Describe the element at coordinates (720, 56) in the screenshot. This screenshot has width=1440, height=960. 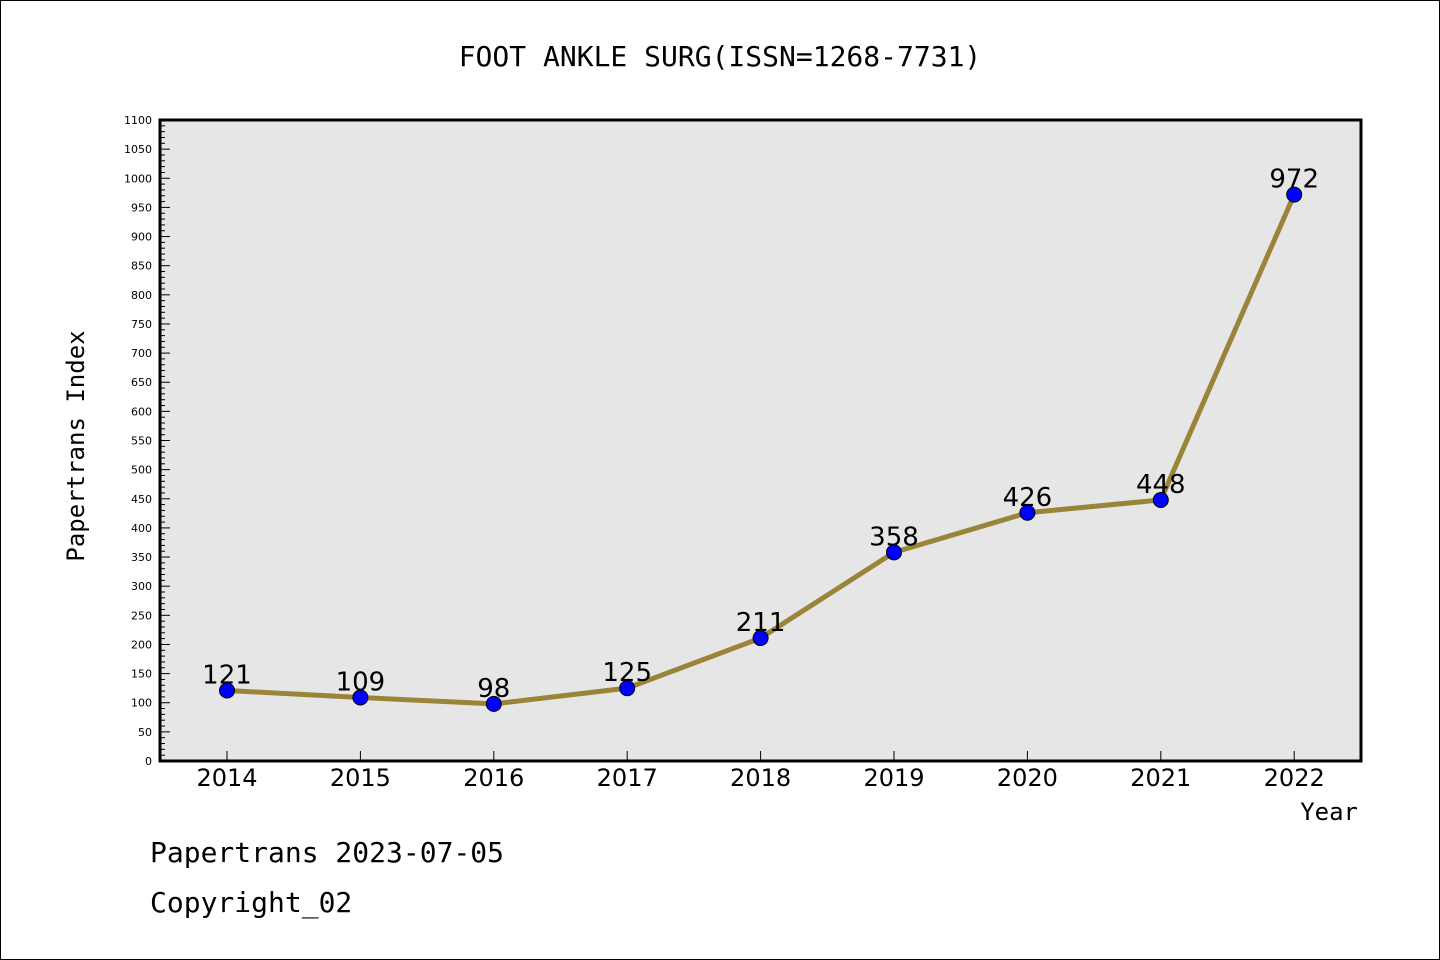
I see `chart-title: FOOT ANKLE SURG(ISSN=1268-7731)` at that location.